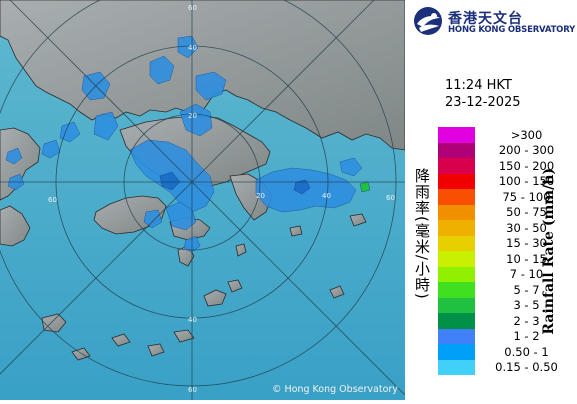 The width and height of the screenshot is (577, 404). I want to click on range-spoke-nw, so click(101, 91).